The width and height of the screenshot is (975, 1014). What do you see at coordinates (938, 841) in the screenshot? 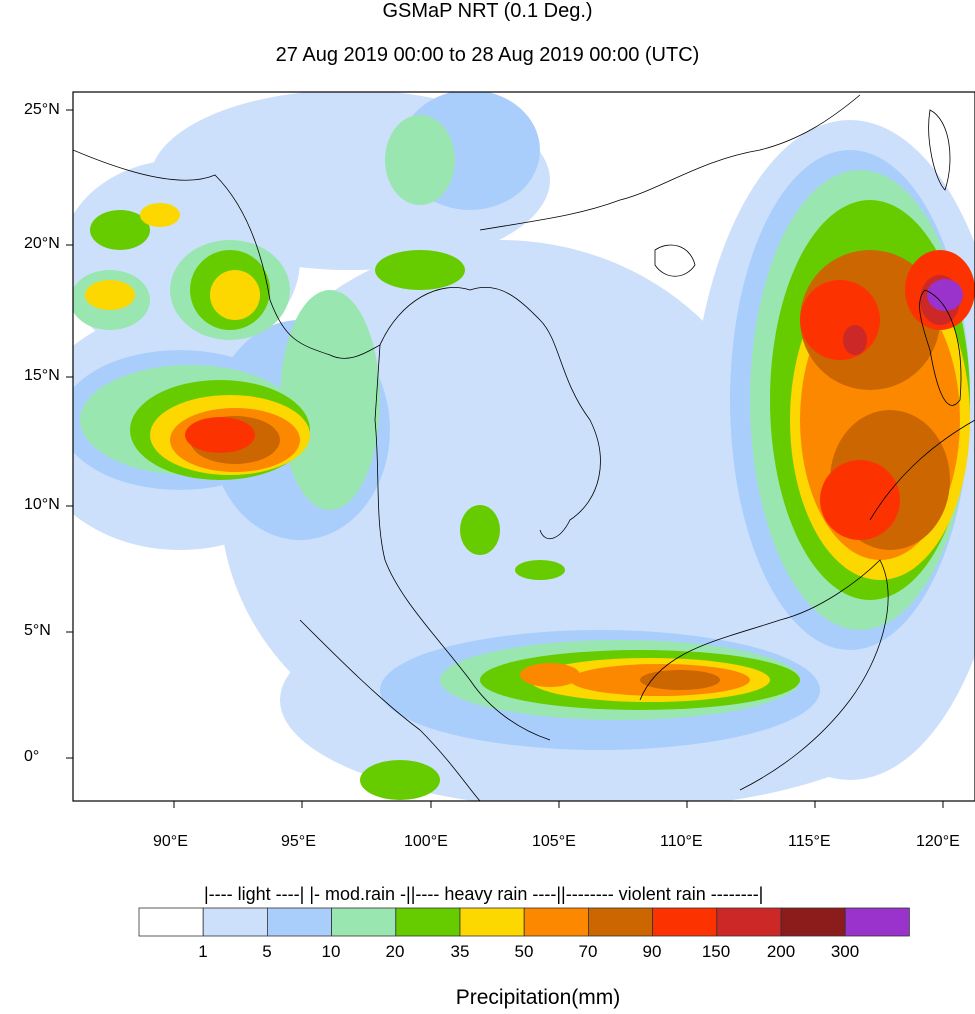
I see `lon-label: 120°E` at bounding box center [938, 841].